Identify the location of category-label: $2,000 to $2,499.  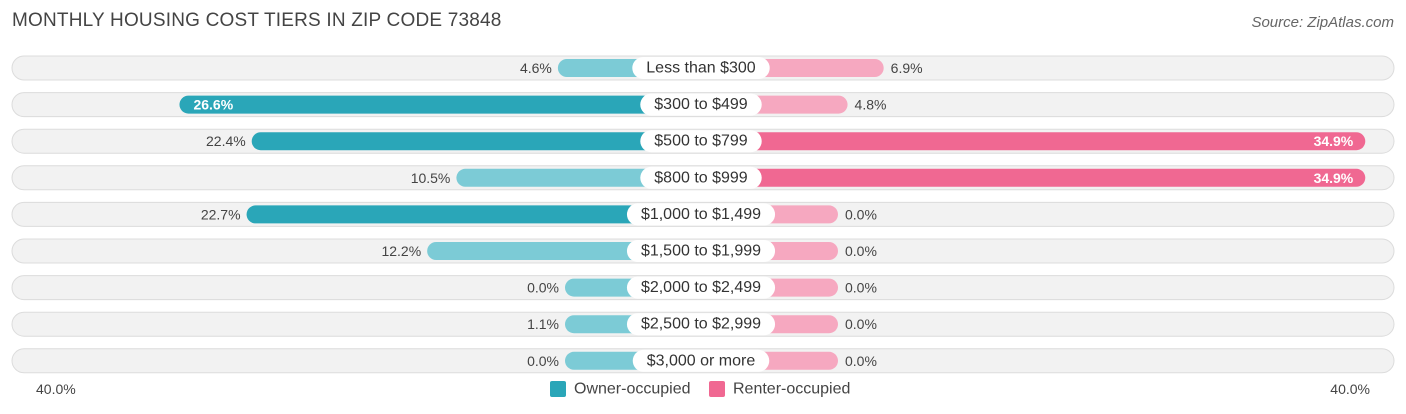
(701, 287).